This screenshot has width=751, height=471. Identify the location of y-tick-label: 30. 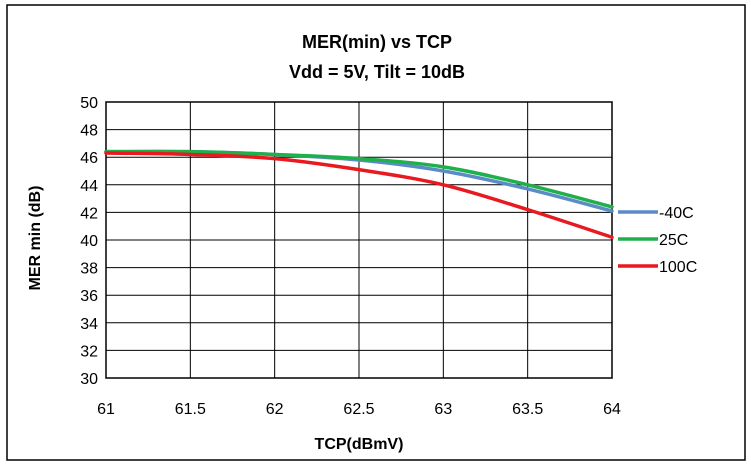
(89, 379).